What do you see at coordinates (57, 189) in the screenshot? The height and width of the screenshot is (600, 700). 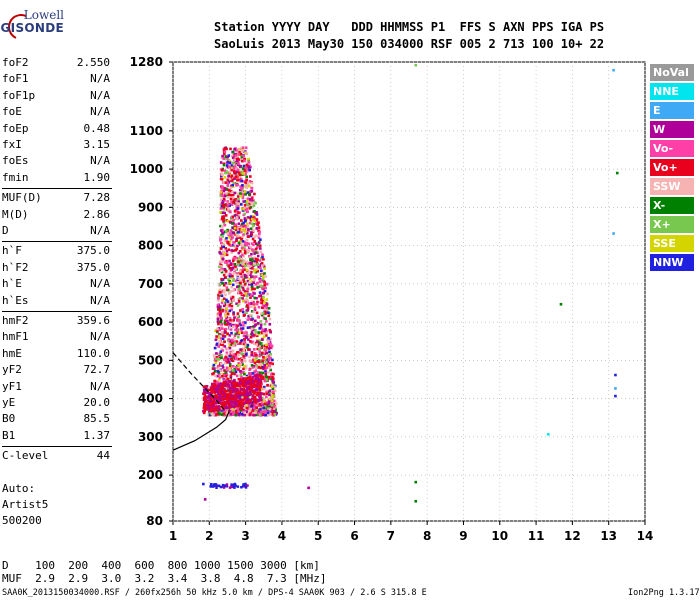 I see `param-separator` at bounding box center [57, 189].